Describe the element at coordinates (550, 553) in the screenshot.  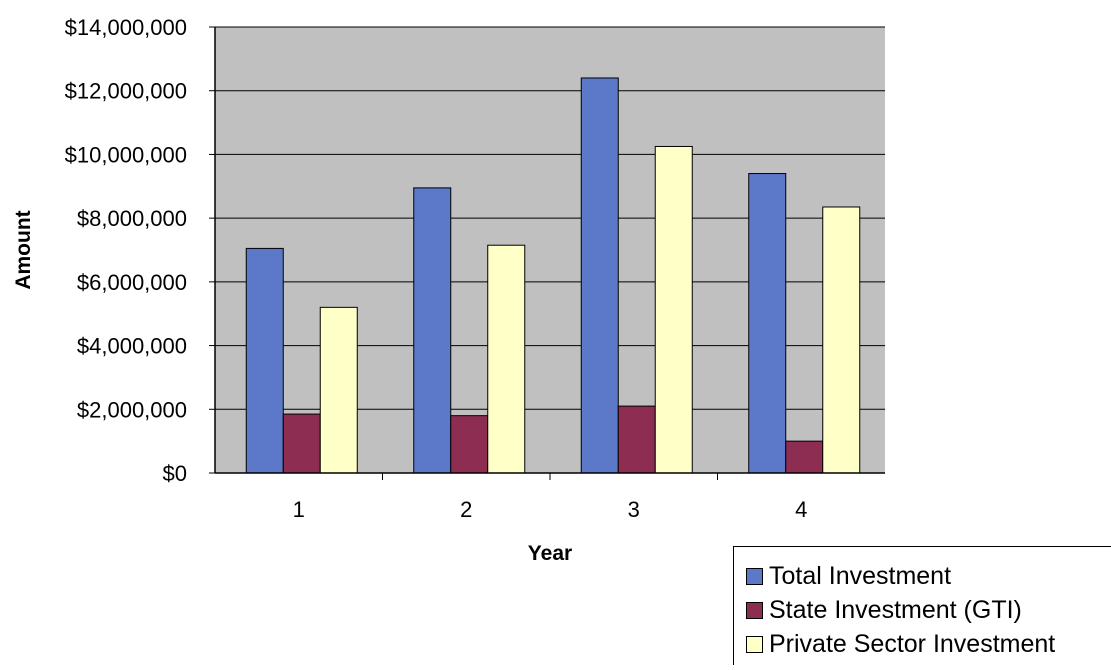
I see `x-axis-title: Year` at that location.